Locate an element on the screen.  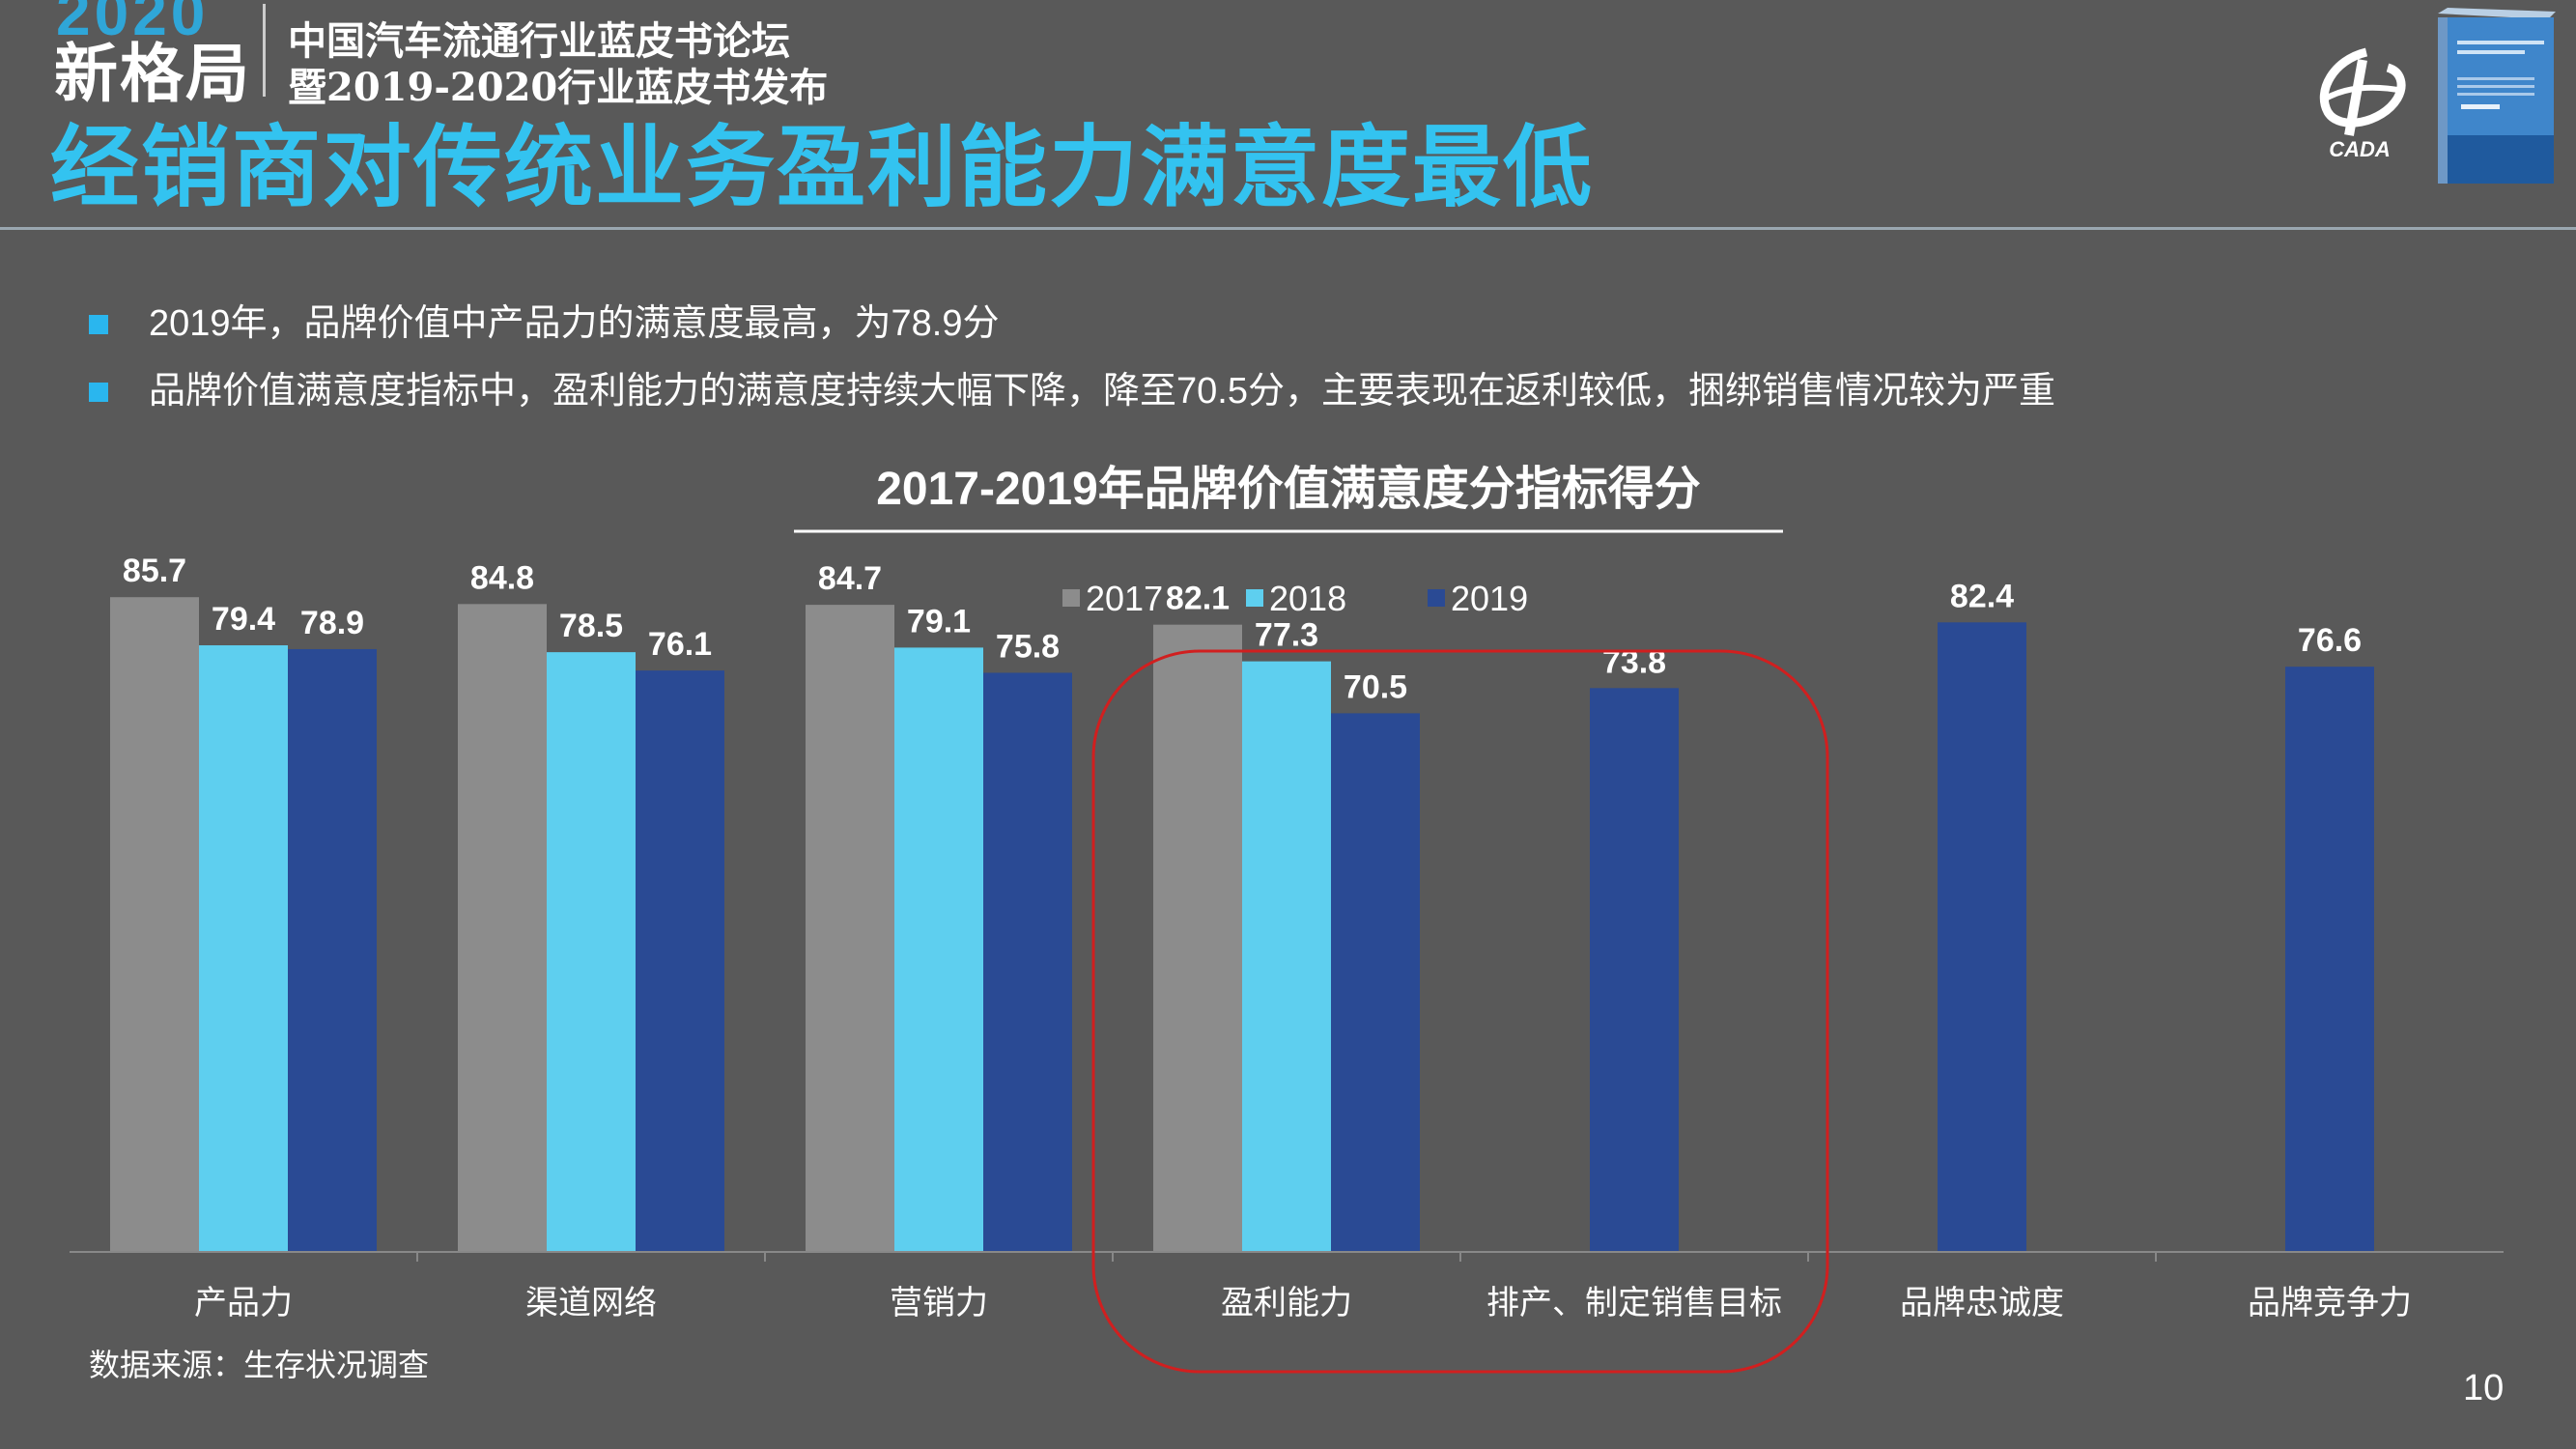
x-axis-category-labels: 产品力 渠道网络 营销力 盈利能力 排产、制定销售目标 品牌忠诚度 品牌竞争力 is located at coordinates (1303, 1303).